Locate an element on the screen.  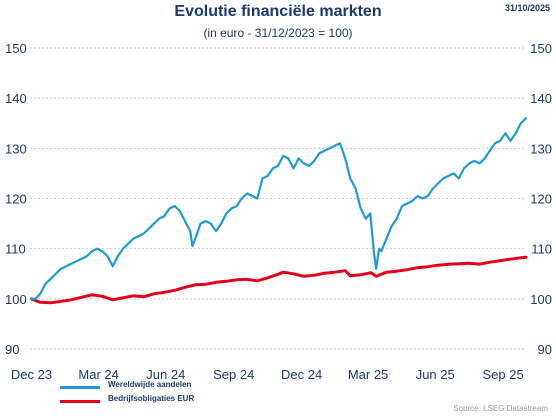
x-tick-label: Mar 24 is located at coordinates (98, 374).